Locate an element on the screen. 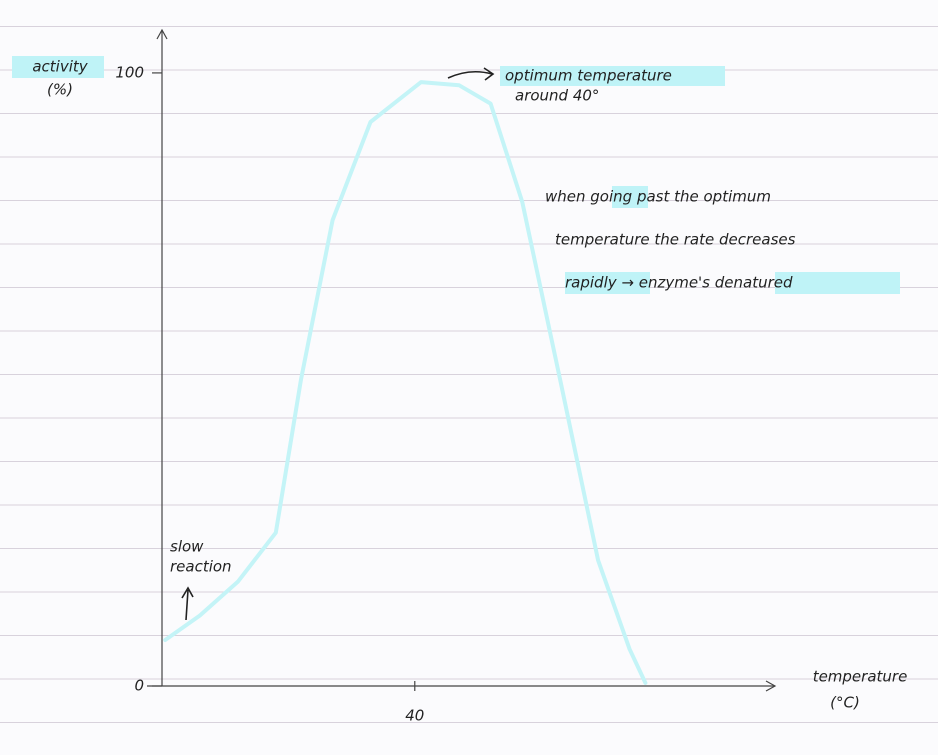  y-axis-arrow is located at coordinates (162, 34).